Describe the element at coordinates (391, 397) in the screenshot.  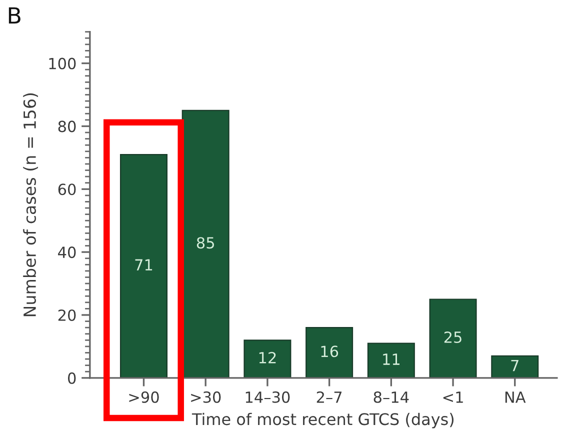
I see `x-tick-label: 8–14` at that location.